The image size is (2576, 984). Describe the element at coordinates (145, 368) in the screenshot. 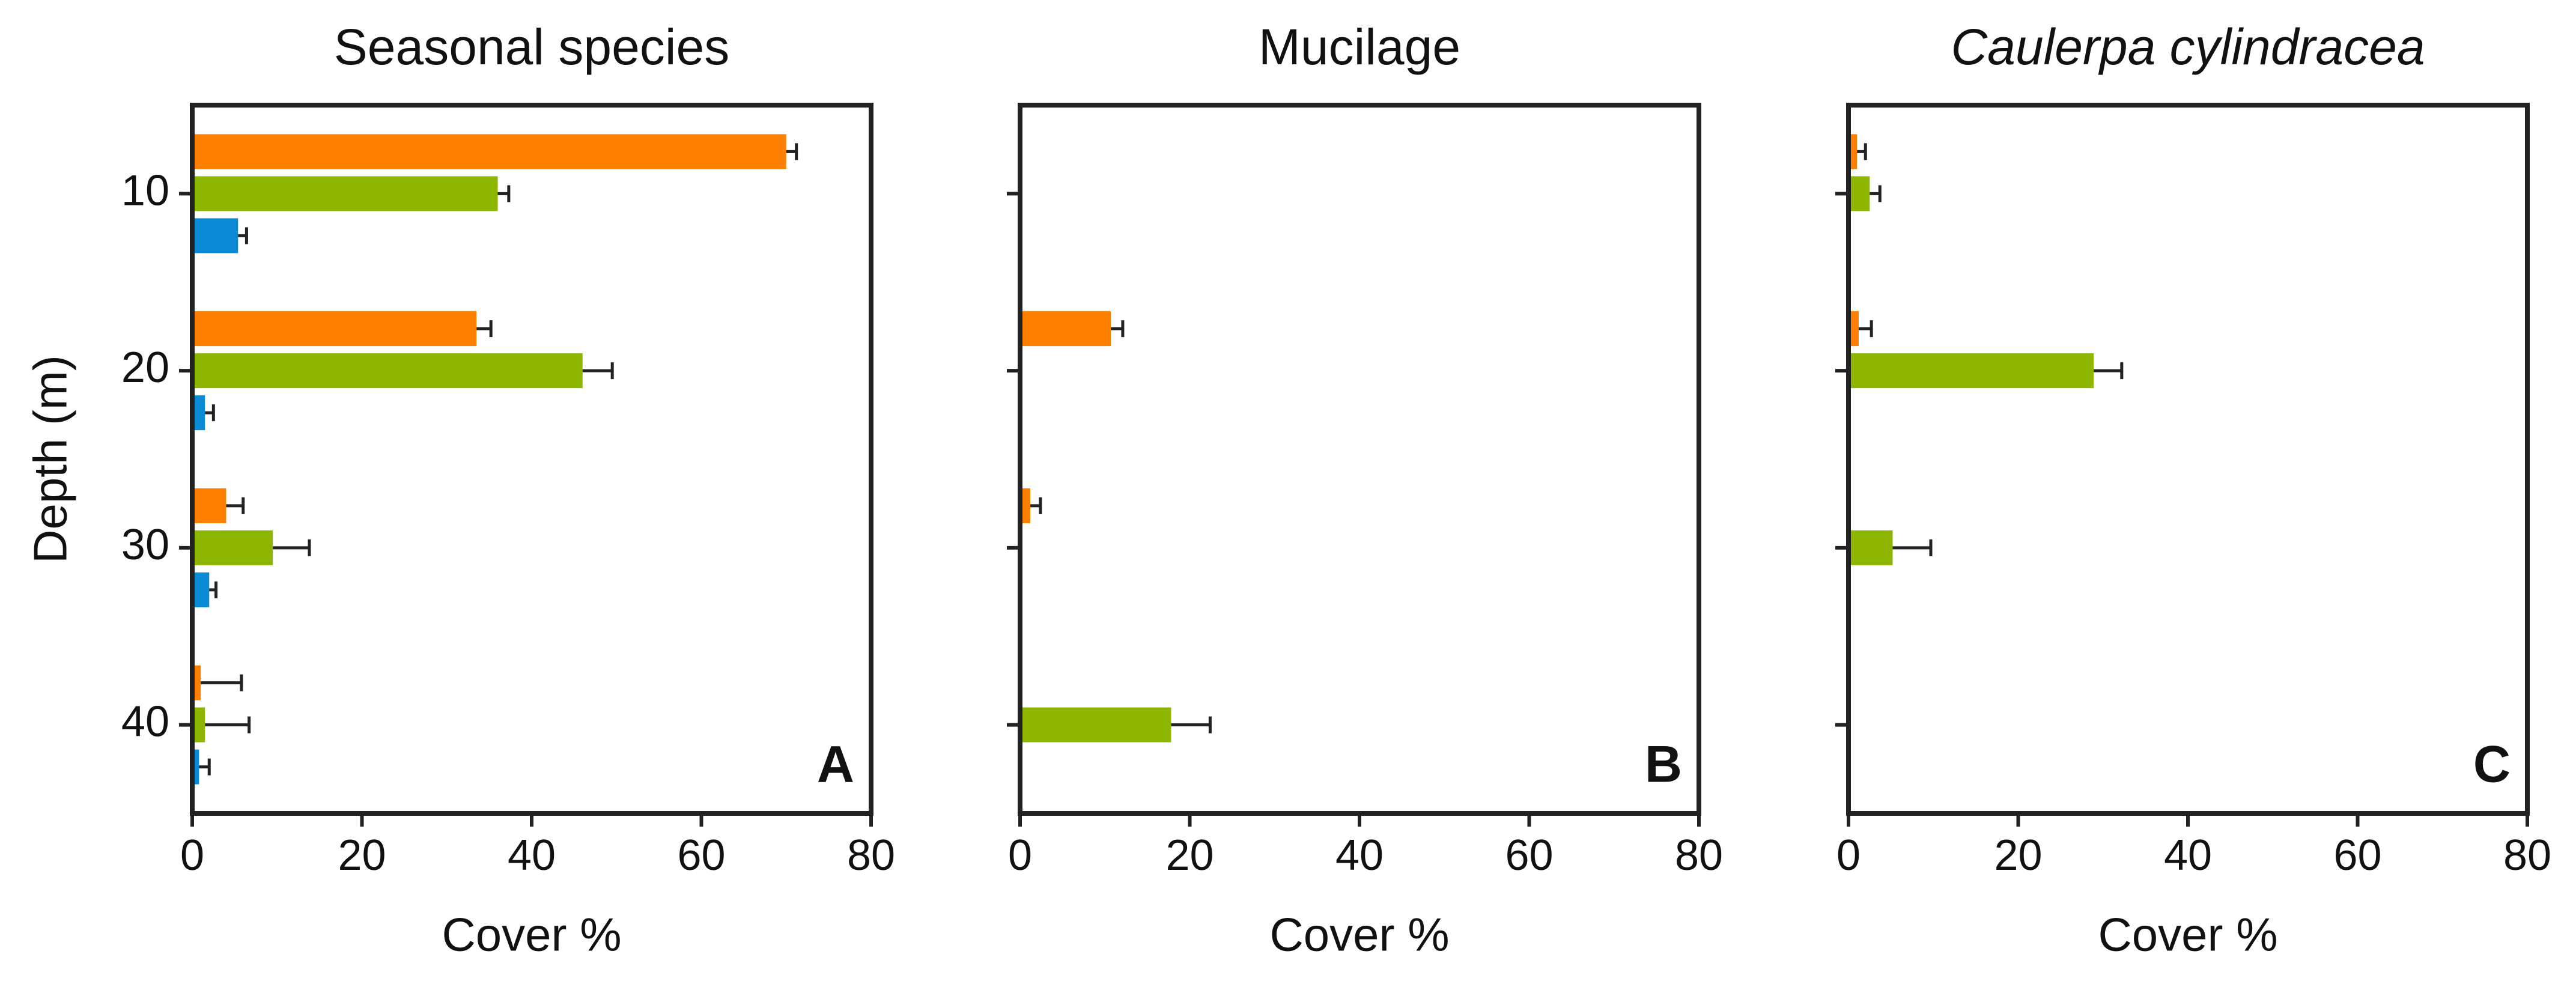

I see `y-tick-label: 20` at that location.